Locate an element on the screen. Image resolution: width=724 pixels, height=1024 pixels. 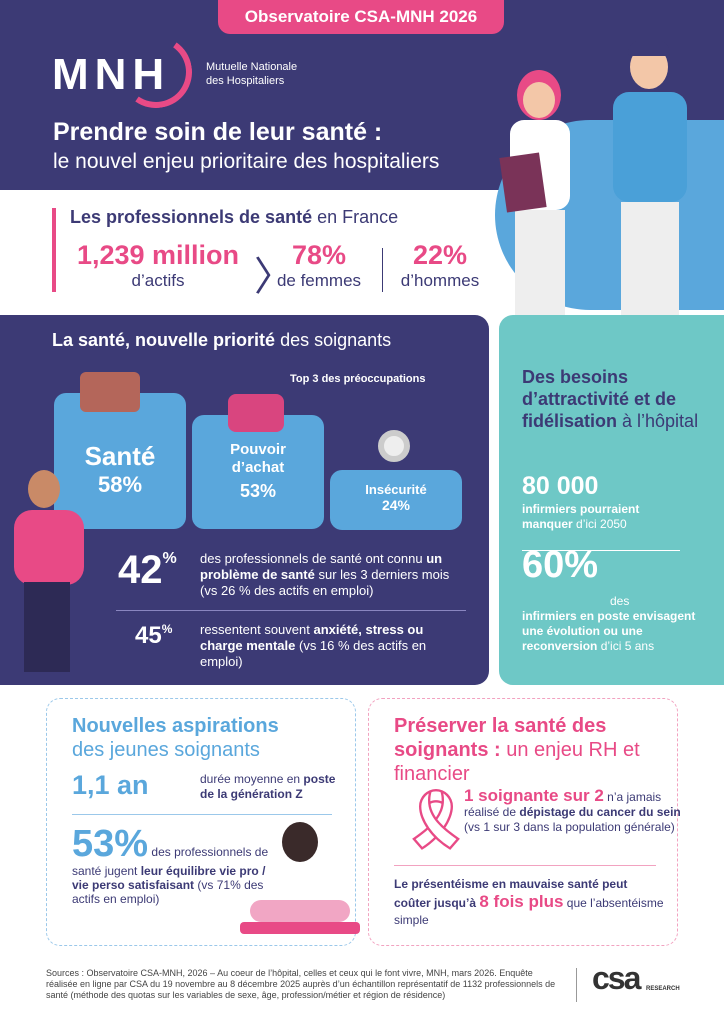
rh-section is located at coordinates (523, 822).